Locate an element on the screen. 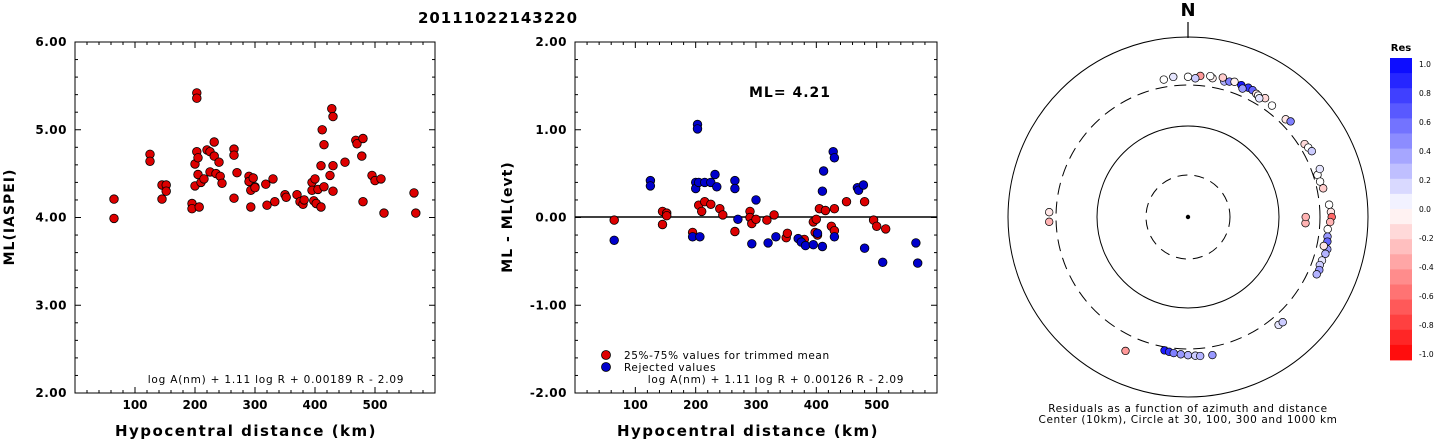 This screenshot has height=441, width=1437. left-y-tick-label: 5.00 is located at coordinates (51, 130).